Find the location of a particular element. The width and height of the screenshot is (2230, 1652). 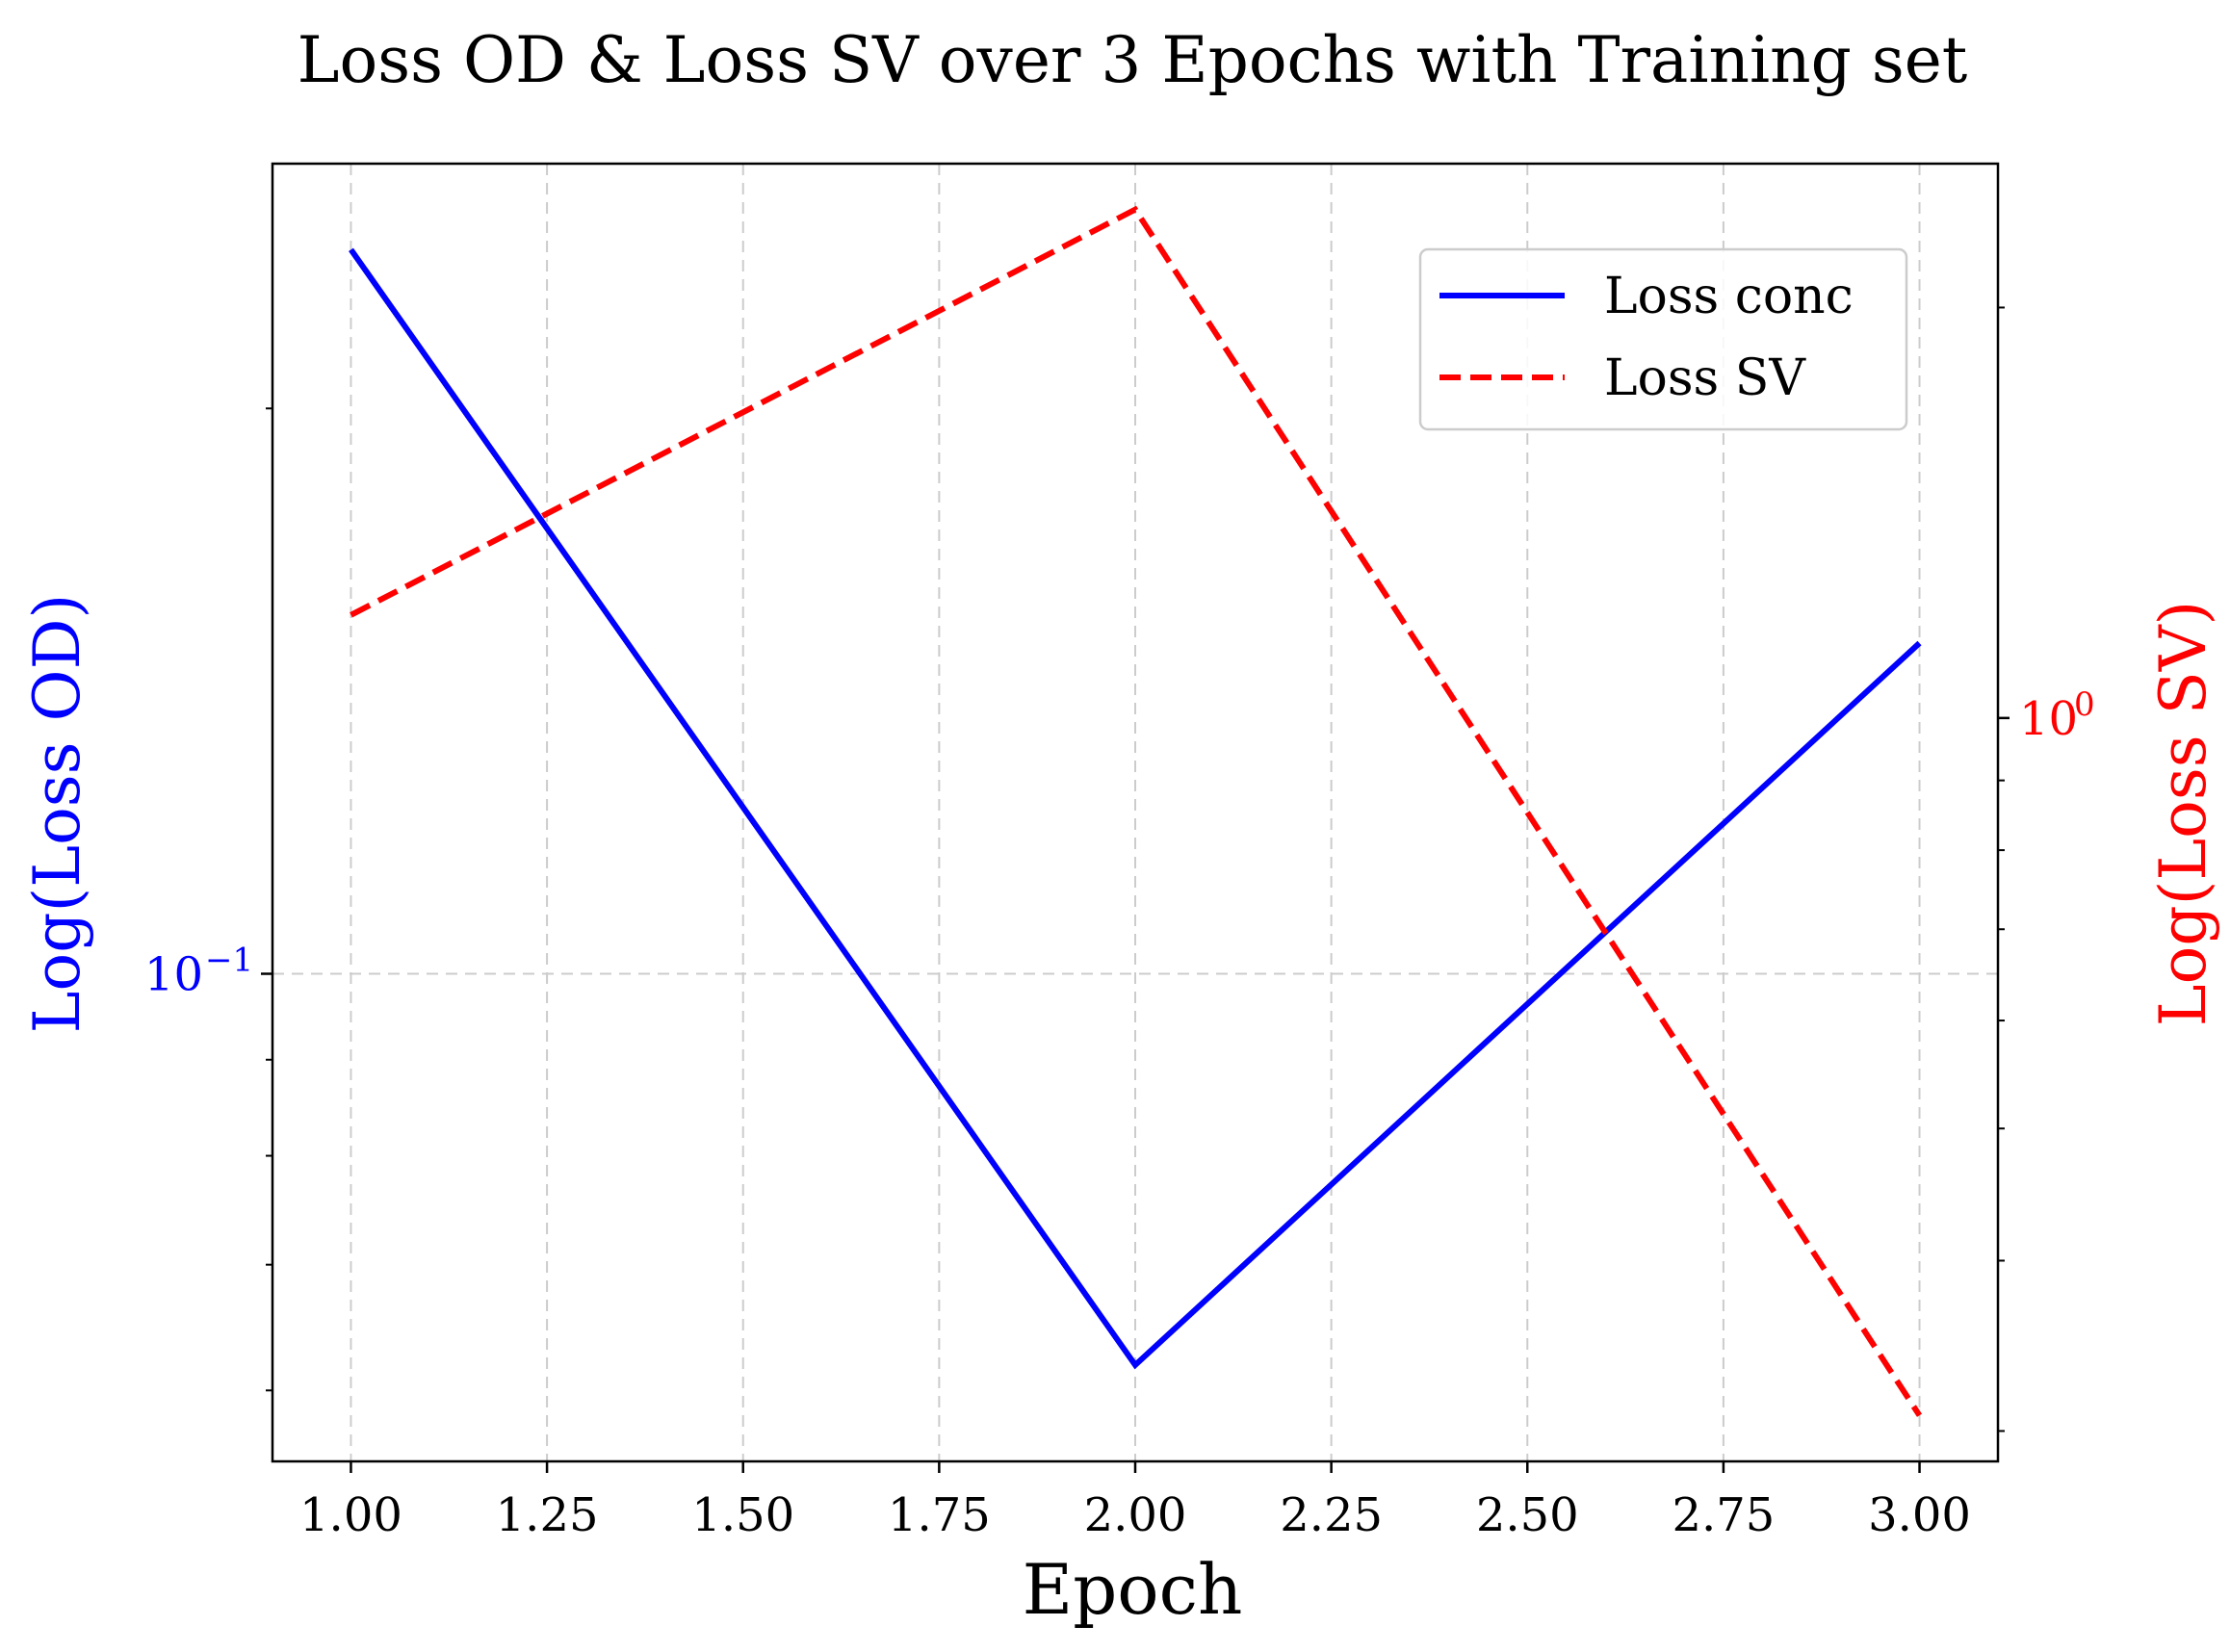

y-left-tick-exponent: −1 is located at coordinates (229, 961).